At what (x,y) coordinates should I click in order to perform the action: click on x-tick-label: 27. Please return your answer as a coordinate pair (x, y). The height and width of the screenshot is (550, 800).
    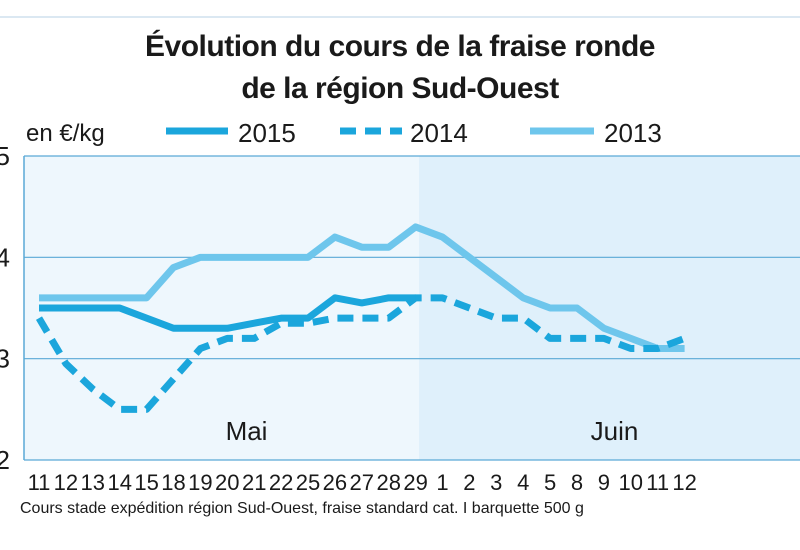
    Looking at the image, I should click on (362, 482).